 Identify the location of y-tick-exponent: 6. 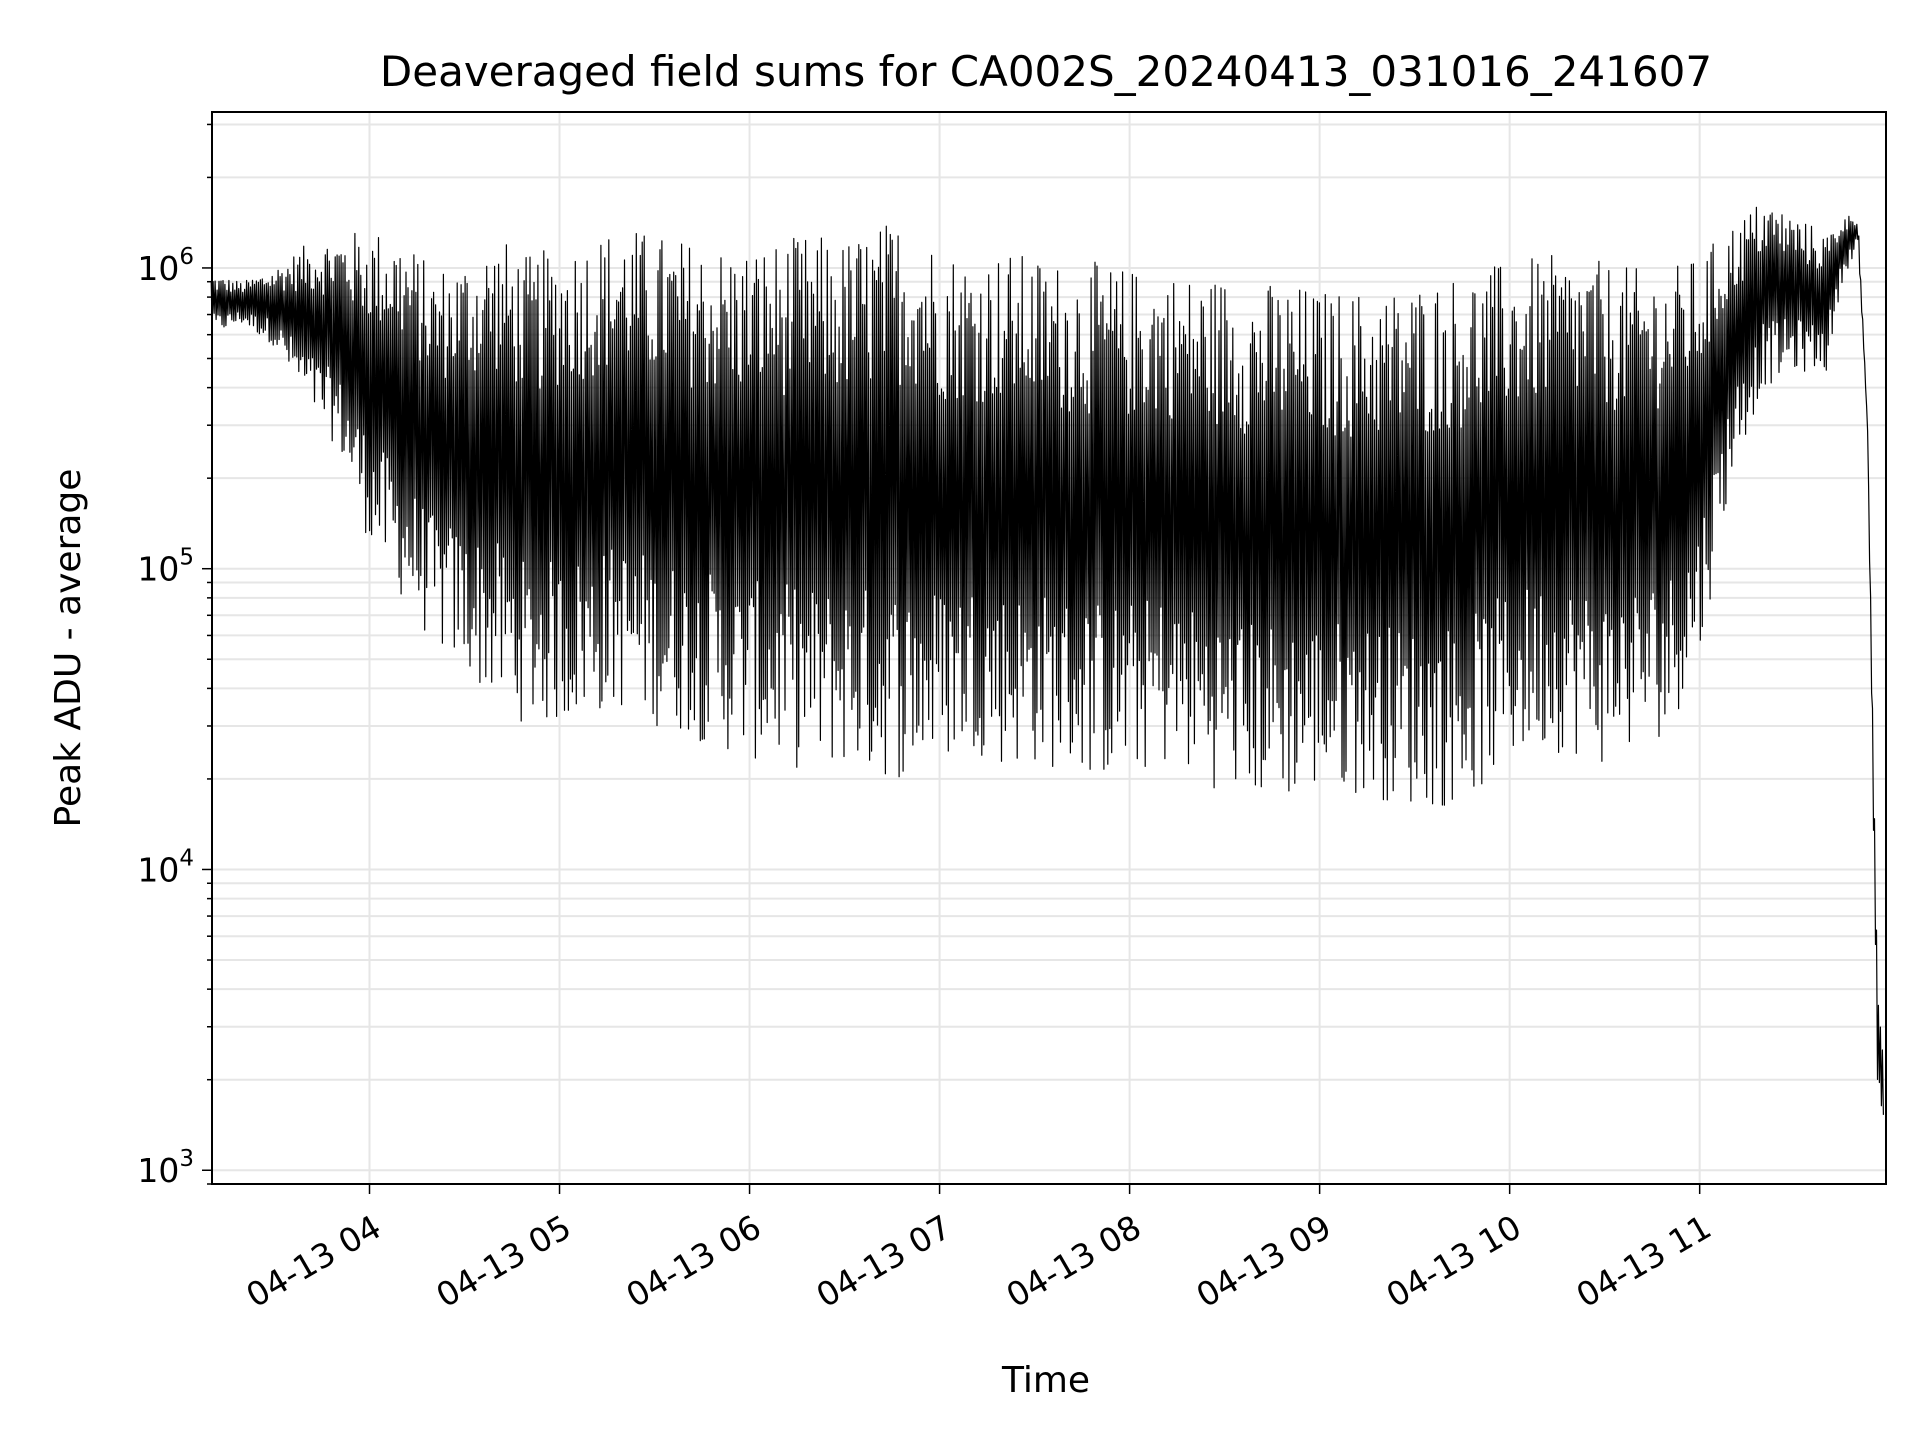
(186, 257).